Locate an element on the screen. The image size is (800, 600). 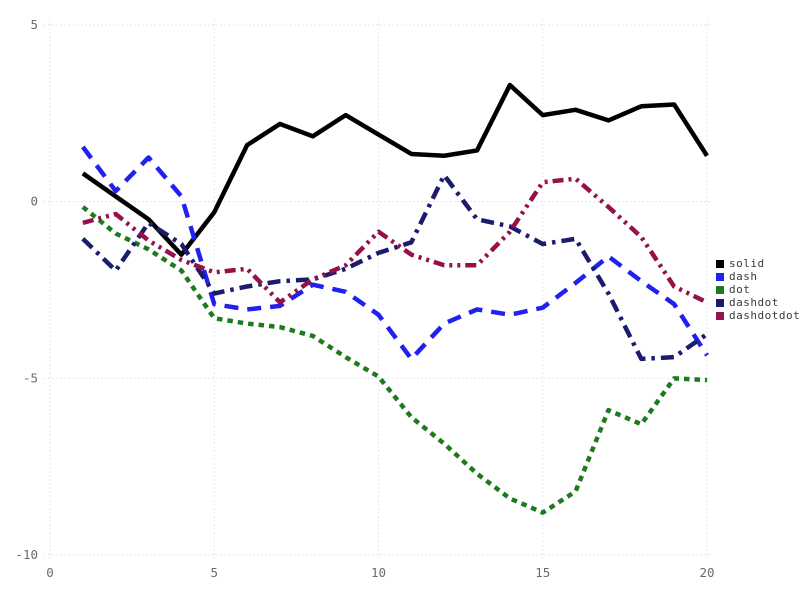
legend-item-dot: dot is located at coordinates (758, 289).